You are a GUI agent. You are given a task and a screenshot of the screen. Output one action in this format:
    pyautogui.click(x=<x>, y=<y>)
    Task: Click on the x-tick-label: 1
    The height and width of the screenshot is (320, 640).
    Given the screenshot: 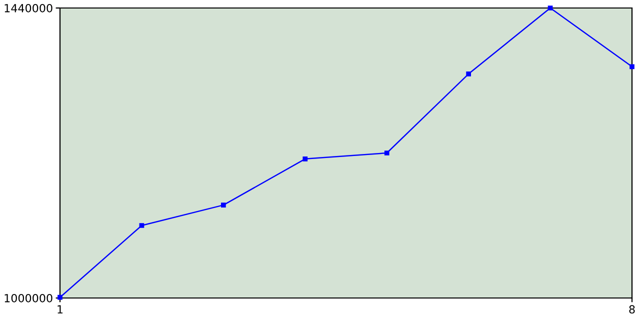 What is the action you would take?
    pyautogui.click(x=60, y=309)
    